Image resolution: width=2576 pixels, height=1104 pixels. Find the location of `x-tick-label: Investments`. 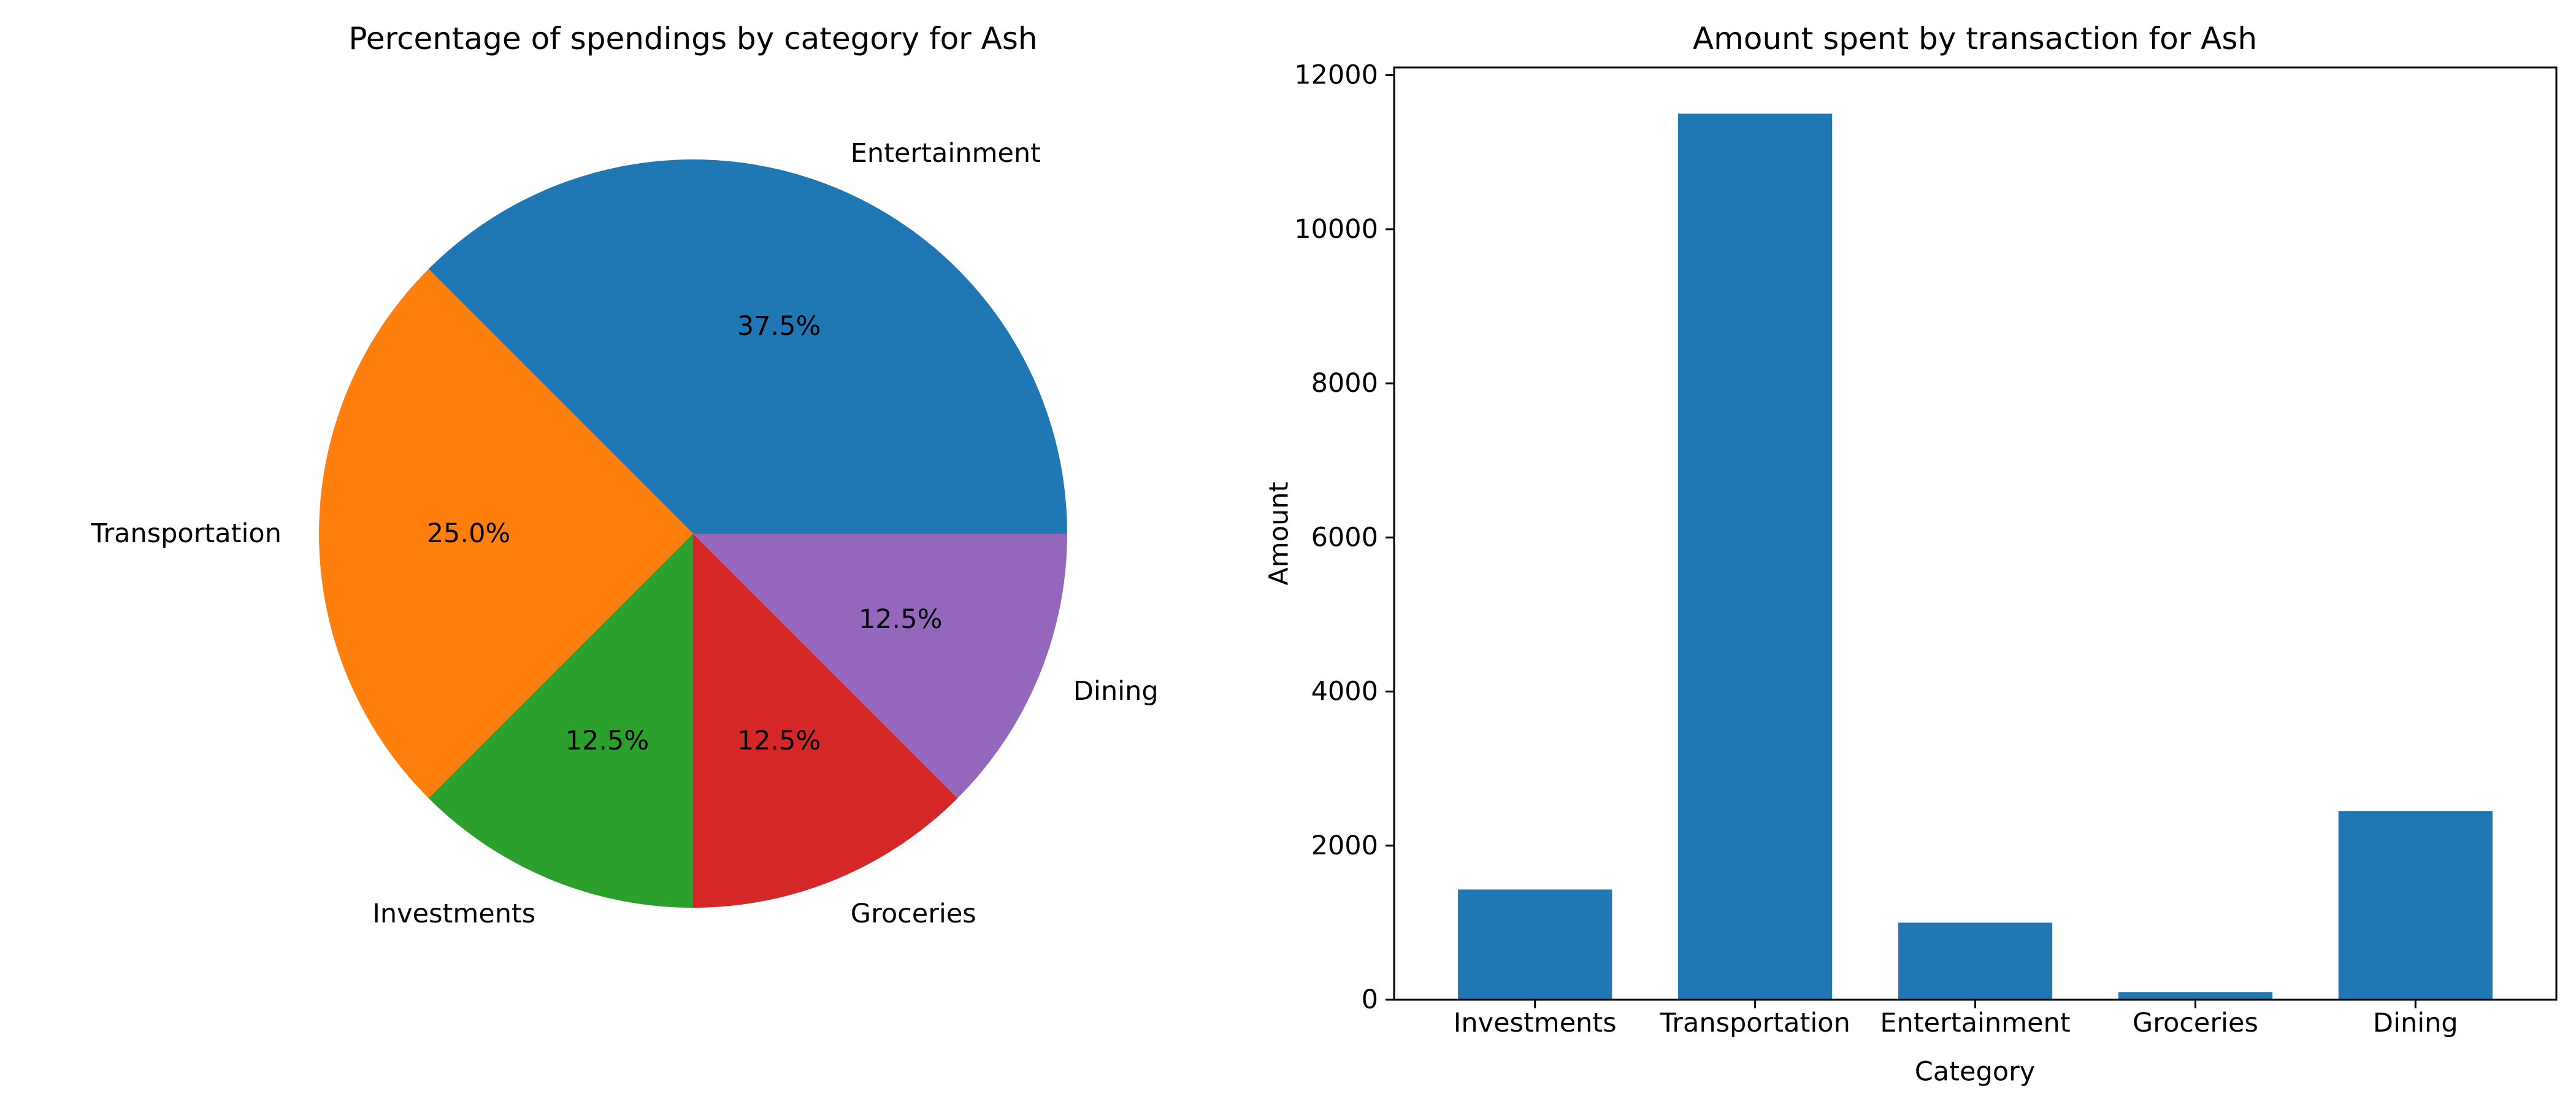

x-tick-label: Investments is located at coordinates (1535, 1023).